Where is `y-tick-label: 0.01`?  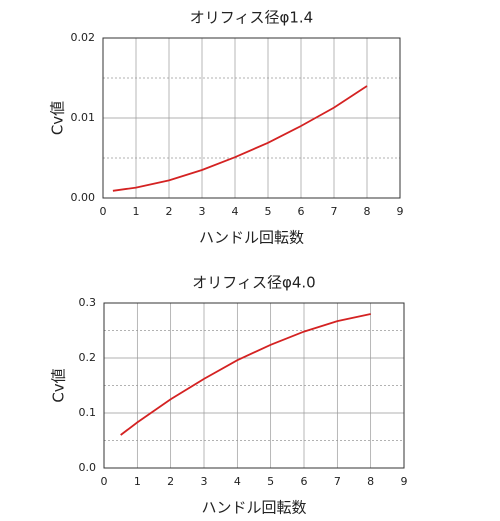
y-tick-label: 0.01 is located at coordinates (83, 117).